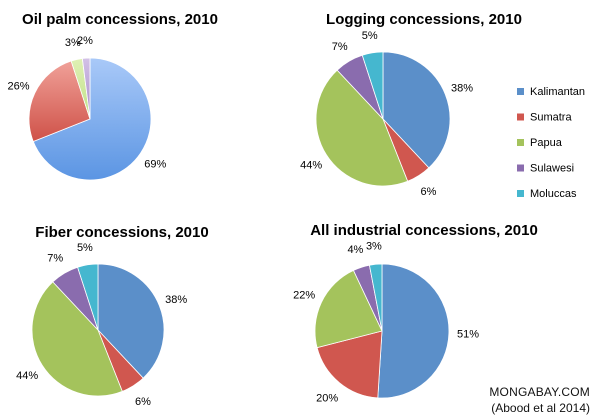  Describe the element at coordinates (304, 295) in the screenshot. I see `value-label-papua: 22%` at that location.